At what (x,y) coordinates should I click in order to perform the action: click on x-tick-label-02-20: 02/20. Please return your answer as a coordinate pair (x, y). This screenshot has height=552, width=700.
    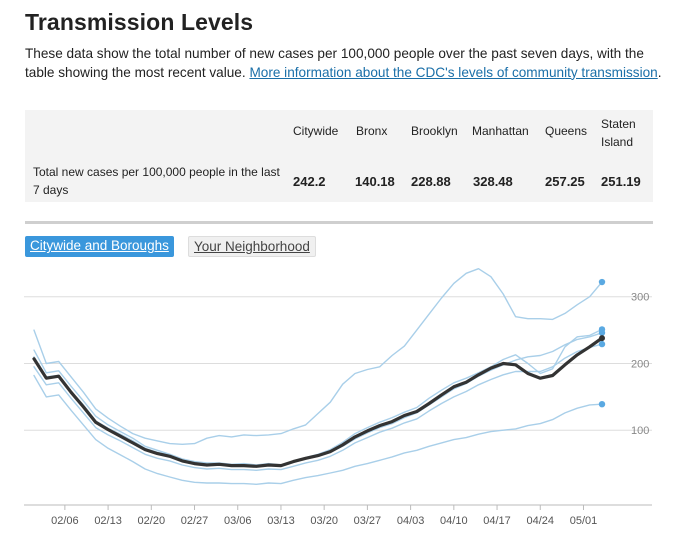
    Looking at the image, I should click on (152, 521).